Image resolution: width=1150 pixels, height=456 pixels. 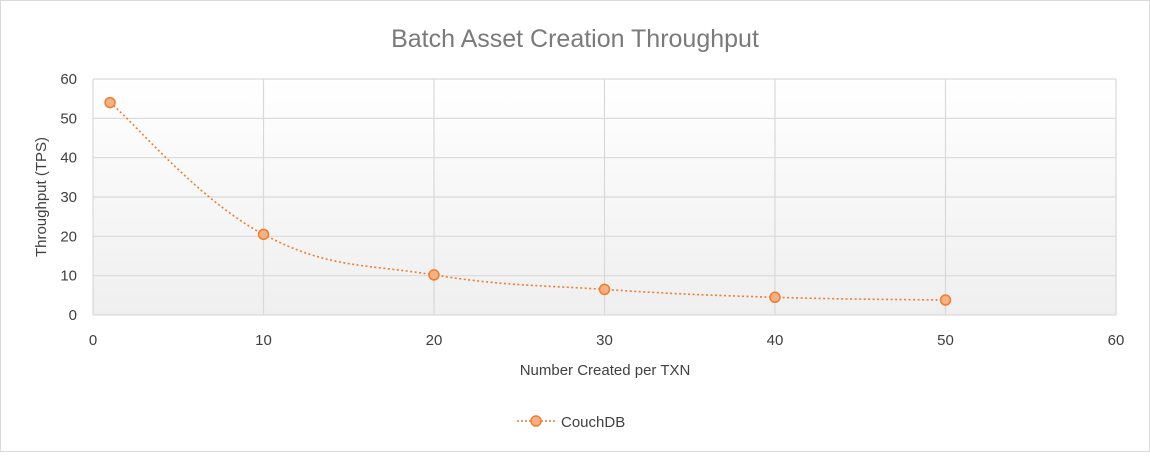 I want to click on y-tick-label: 10, so click(x=68, y=276).